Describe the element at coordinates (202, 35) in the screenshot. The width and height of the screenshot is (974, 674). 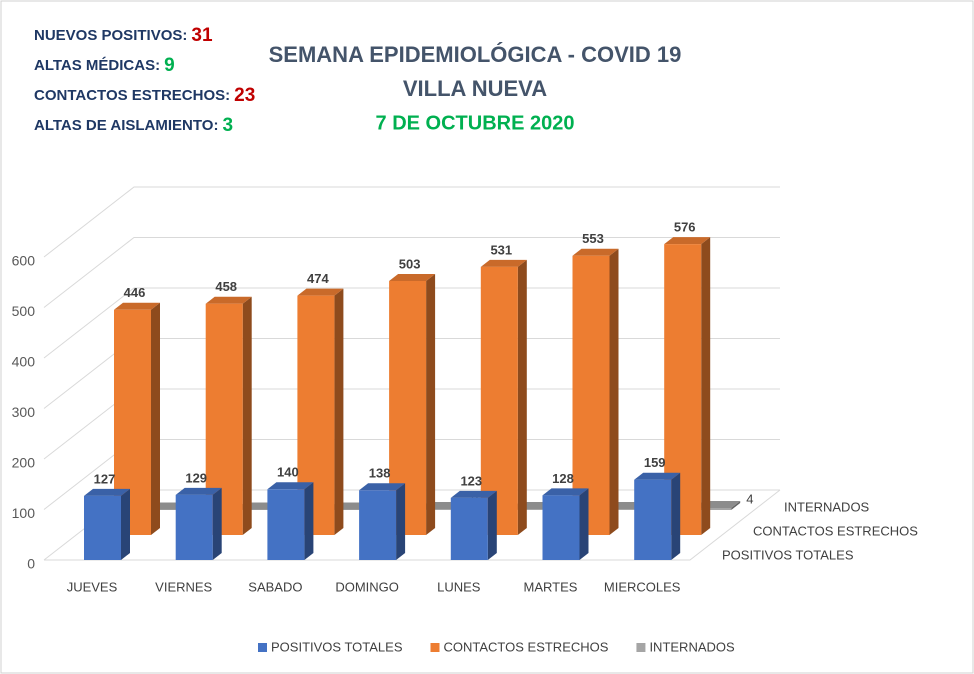
I see `annotation-value: 31` at that location.